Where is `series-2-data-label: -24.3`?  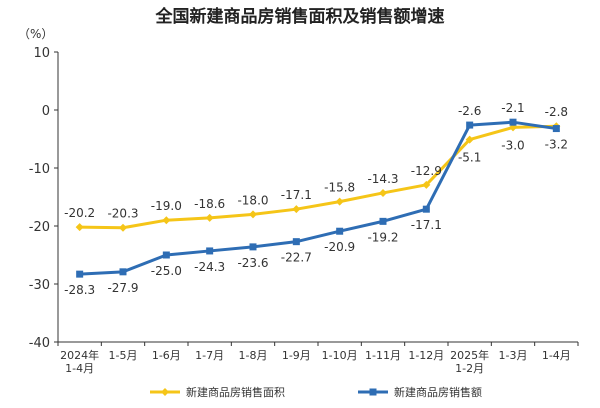
series-2-data-label: -24.3 is located at coordinates (209, 267).